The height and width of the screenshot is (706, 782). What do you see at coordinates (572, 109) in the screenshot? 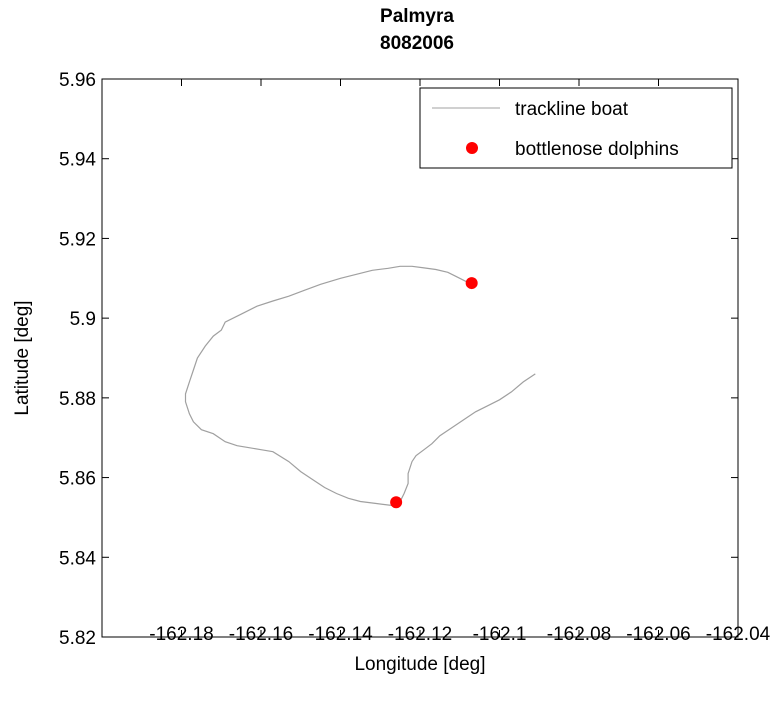
I see `legend-label-trackline: trackline boat` at bounding box center [572, 109].